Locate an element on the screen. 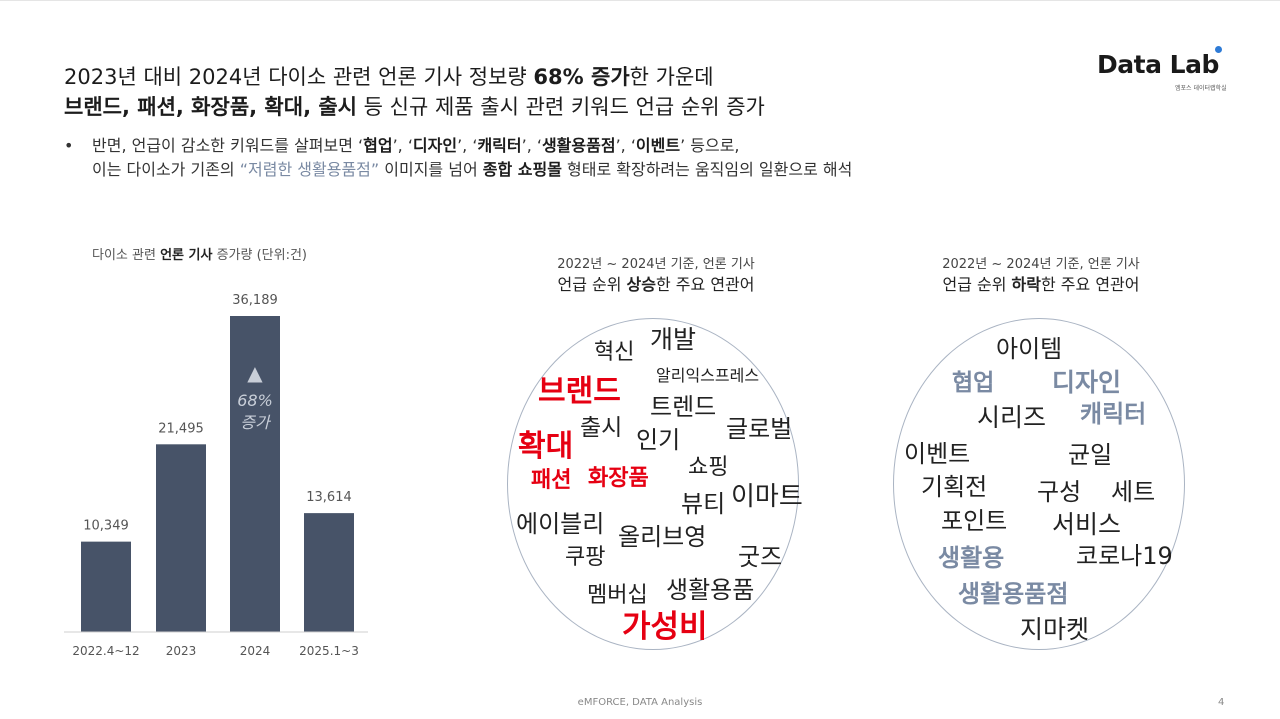  annotation-text: 증가 is located at coordinates (256, 422).